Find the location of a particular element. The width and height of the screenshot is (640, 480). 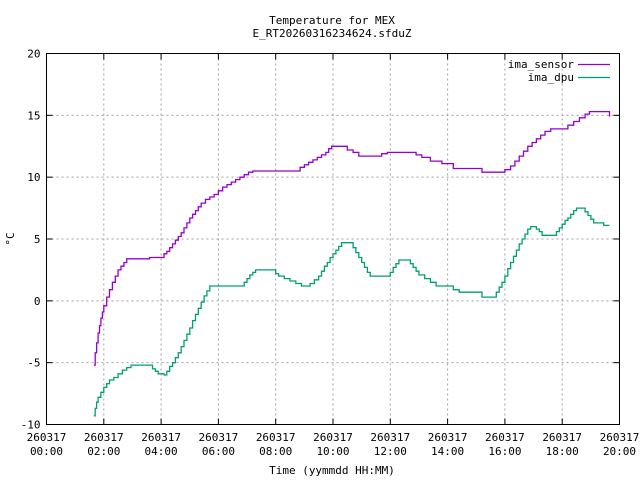

y-axis-label: °C is located at coordinates (10, 238).